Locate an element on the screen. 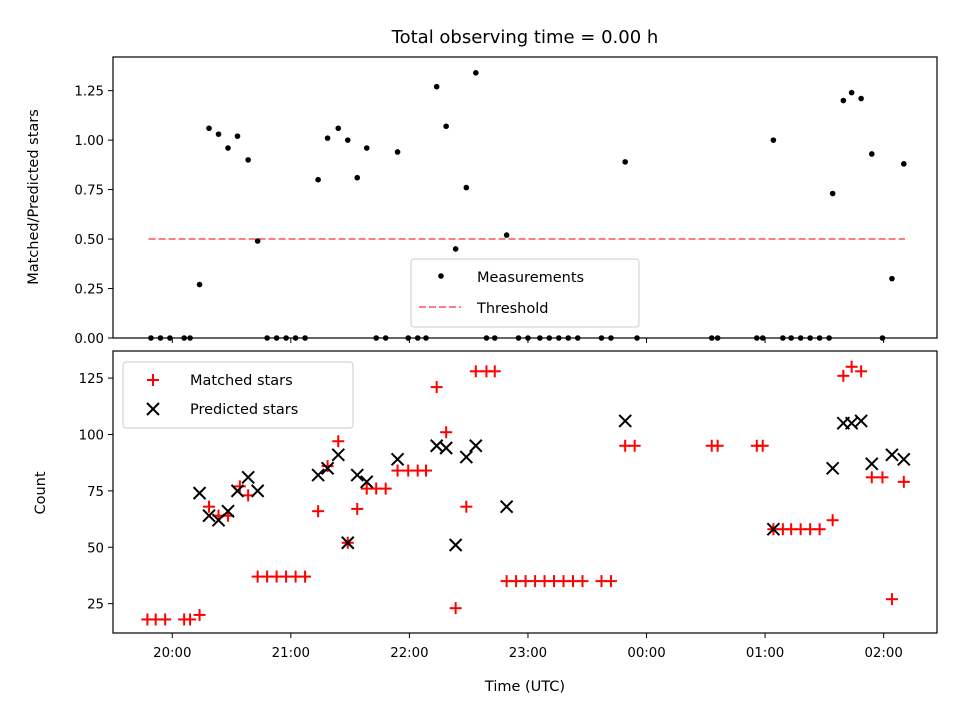  predicted-stars-points is located at coordinates (551, 483).